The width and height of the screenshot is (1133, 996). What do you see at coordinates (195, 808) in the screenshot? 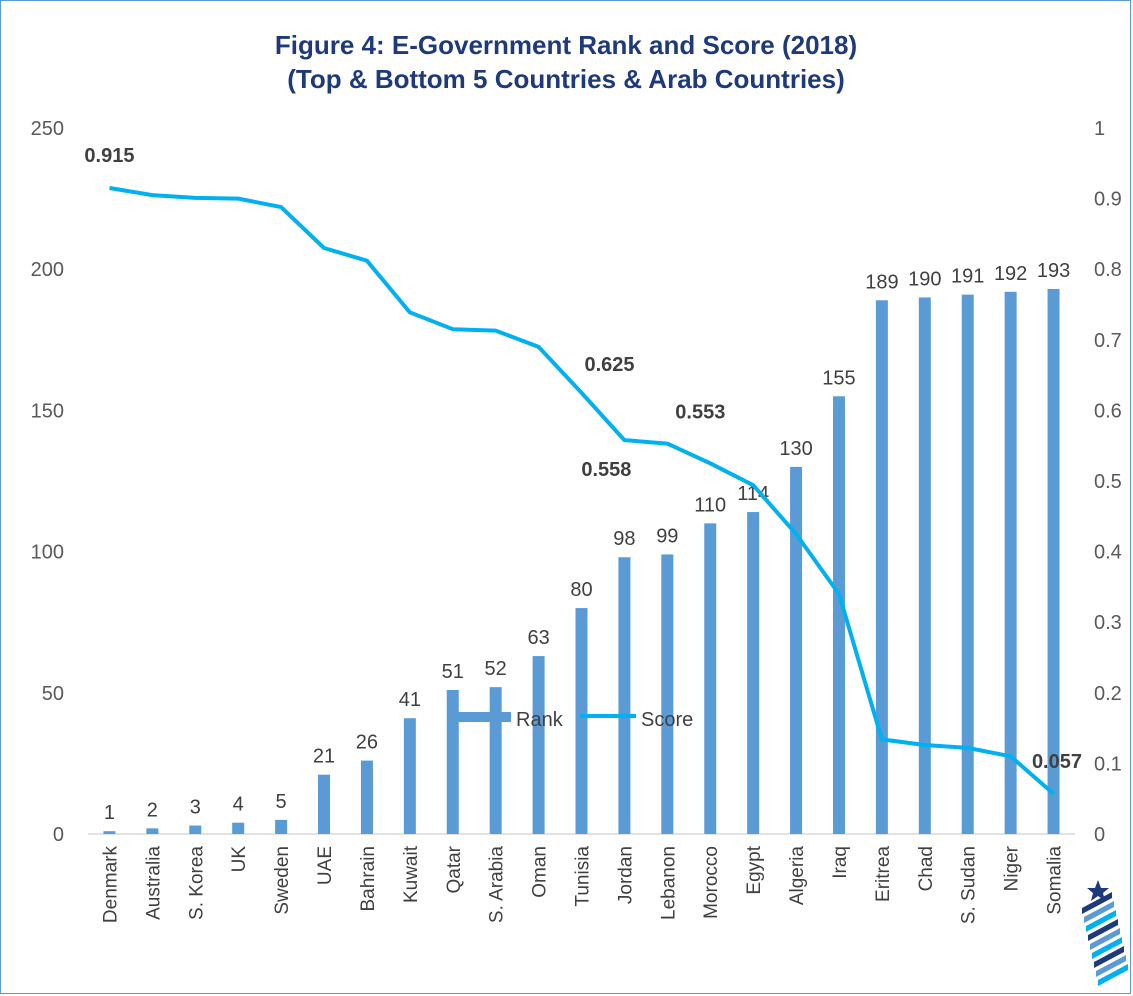
I see `rank-data-label: 3` at bounding box center [195, 808].